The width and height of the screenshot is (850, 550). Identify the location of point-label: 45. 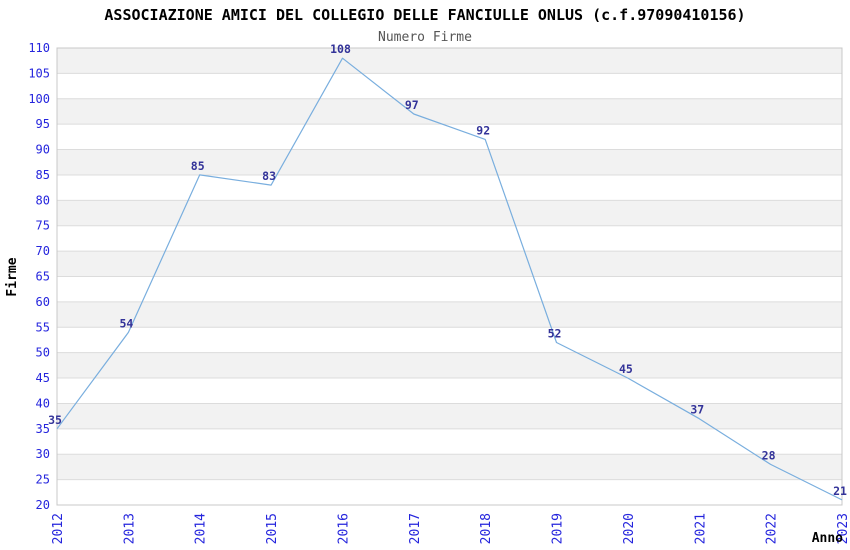
(626, 369).